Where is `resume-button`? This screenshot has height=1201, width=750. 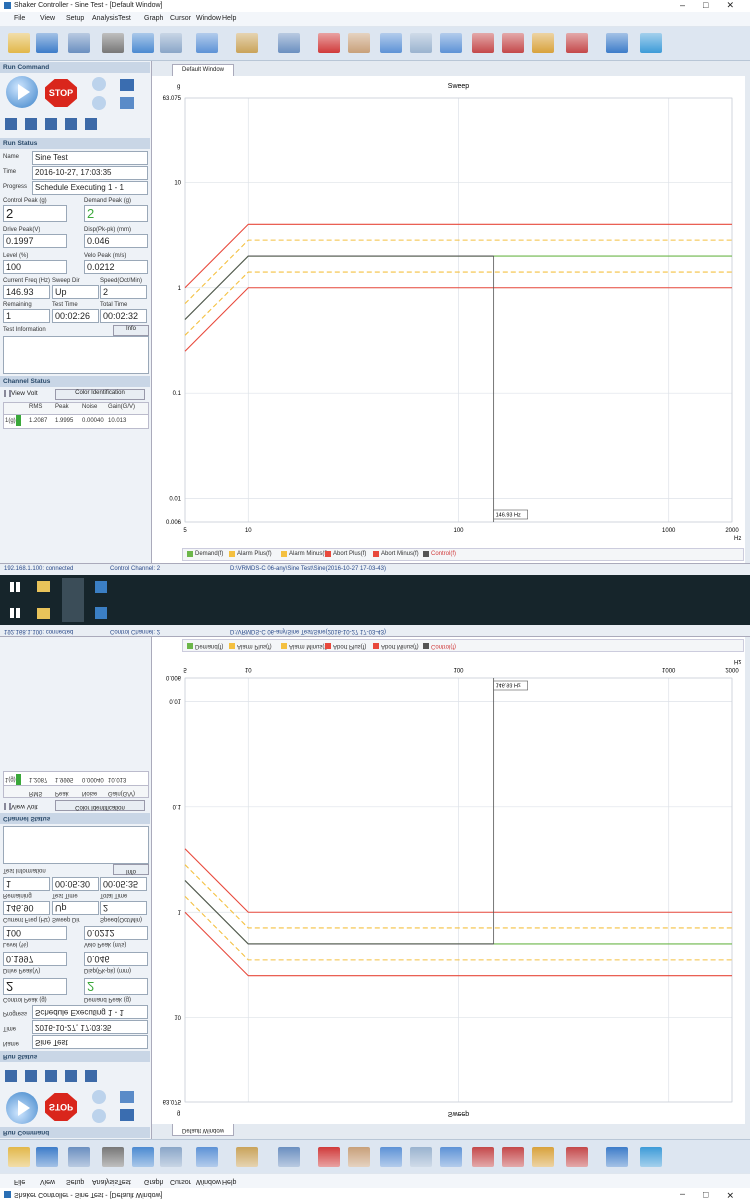 resume-button is located at coordinates (99, 103).